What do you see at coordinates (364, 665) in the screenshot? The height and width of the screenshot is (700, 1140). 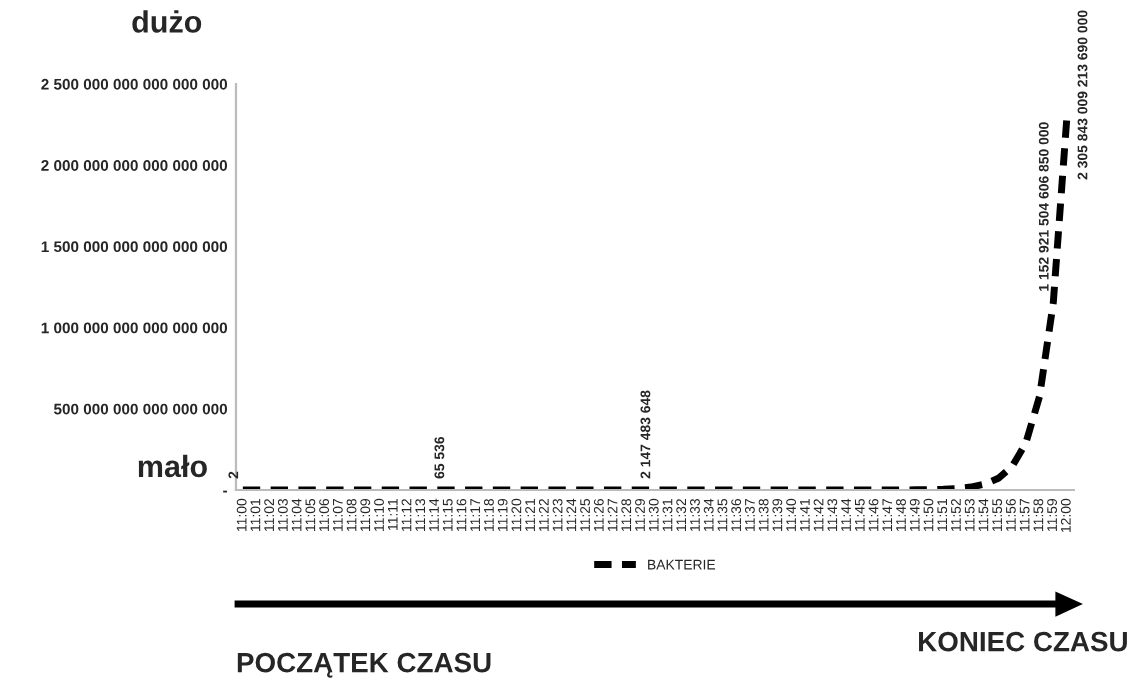 I see `text: POCZĄTEK CZASU` at bounding box center [364, 665].